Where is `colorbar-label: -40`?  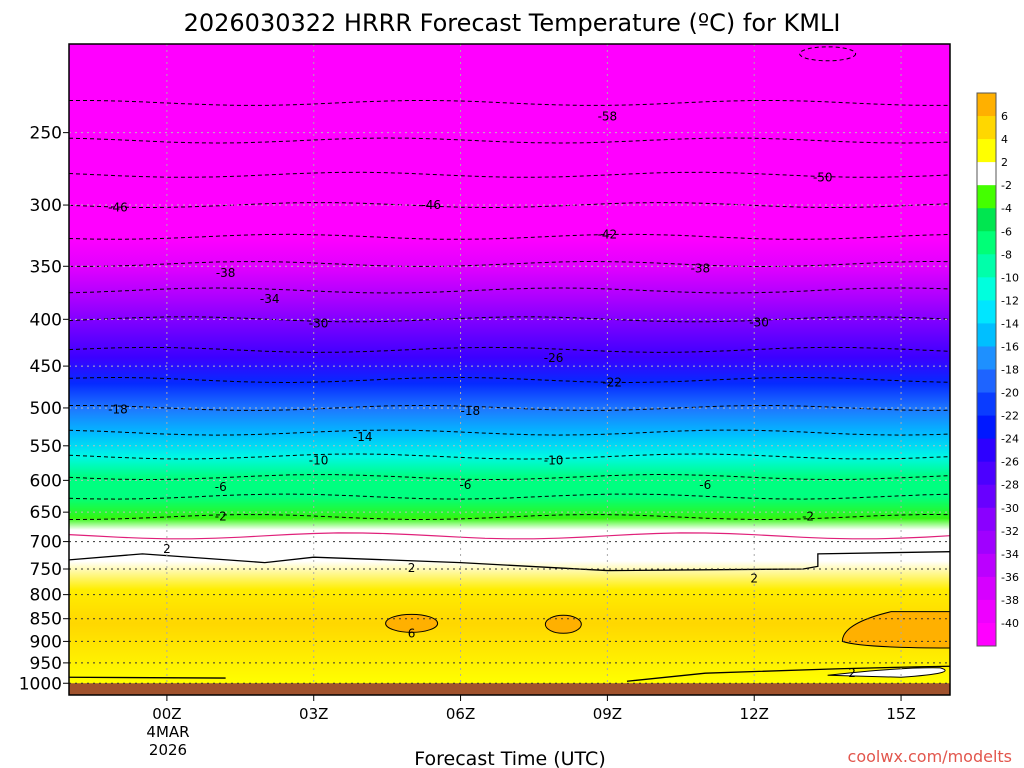 colorbar-label: -40 is located at coordinates (1010, 623).